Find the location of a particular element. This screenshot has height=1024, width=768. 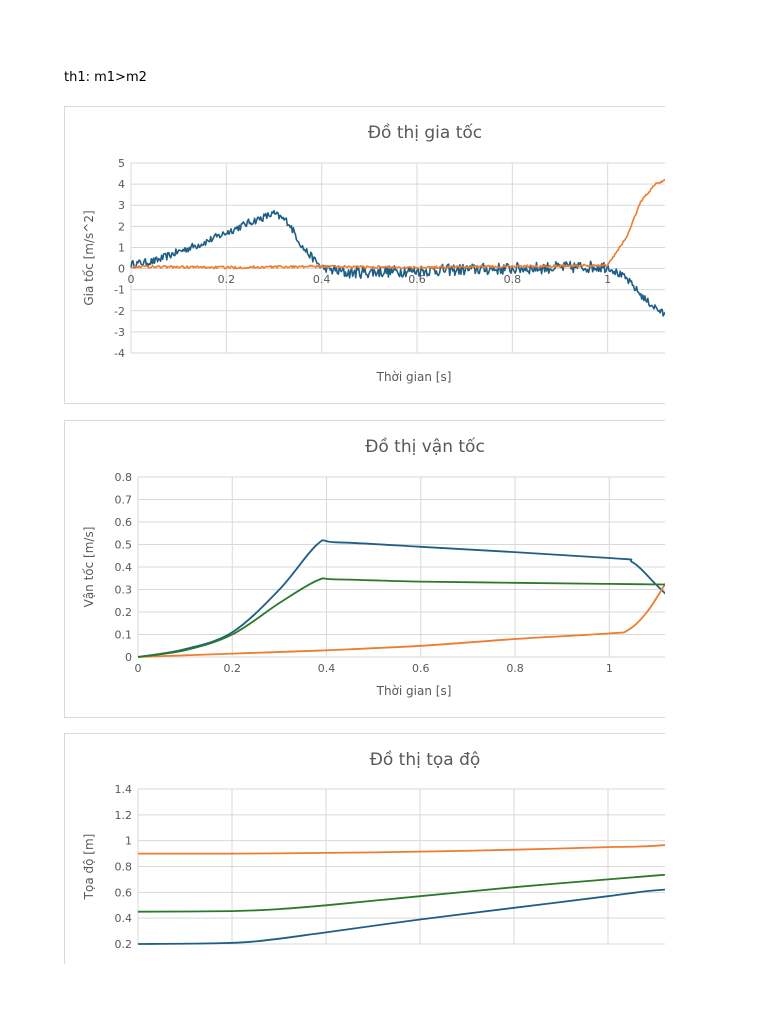

y-axis-title: Tọa độ [m] is located at coordinates (89, 867).